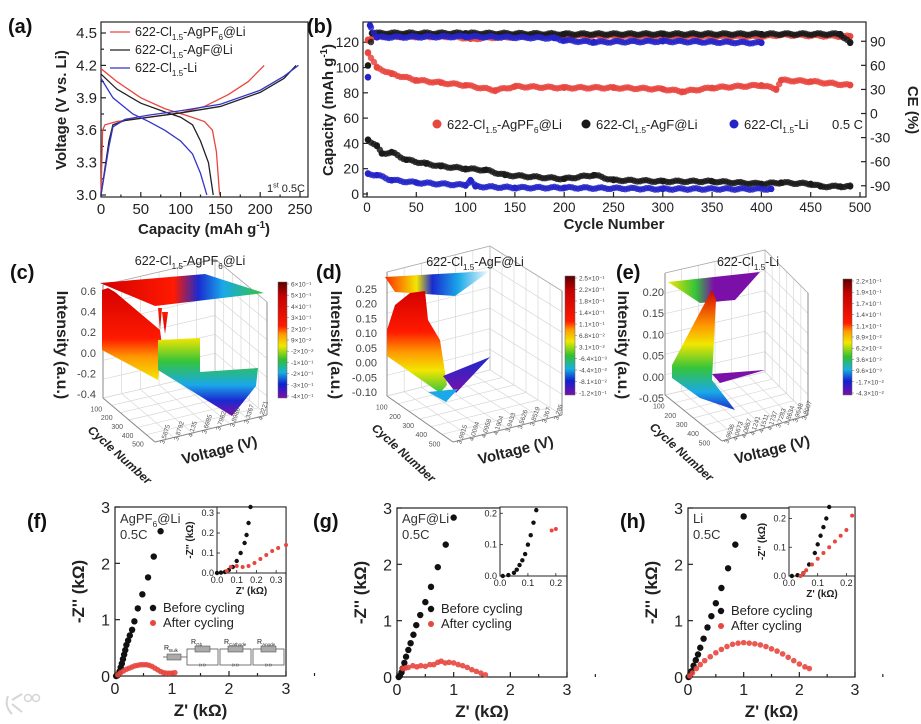  What do you see at coordinates (236, 580) in the screenshot?
I see `inset-x-tick-label: 0.1` at bounding box center [236, 580].